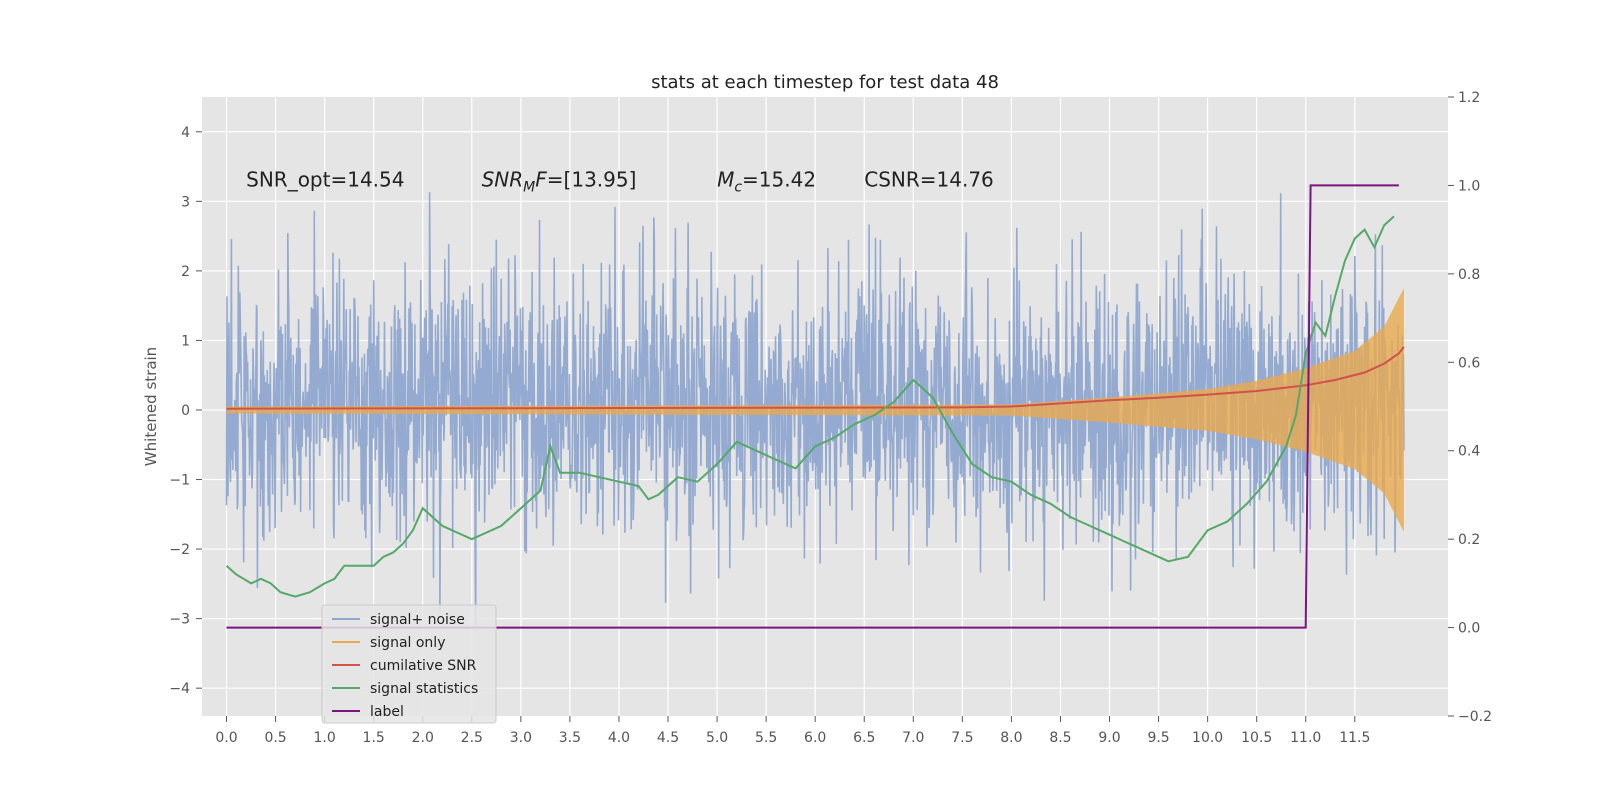 This screenshot has width=1600, height=800. Describe the element at coordinates (424, 689) in the screenshot. I see `legend-label: signal statistics` at that location.